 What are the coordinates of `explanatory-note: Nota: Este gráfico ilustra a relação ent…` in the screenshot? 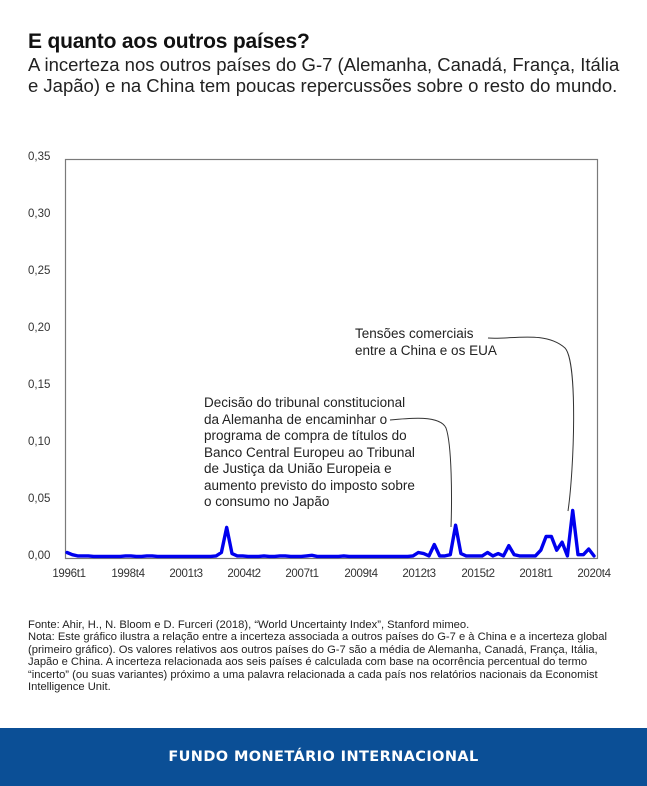 It's located at (317, 662).